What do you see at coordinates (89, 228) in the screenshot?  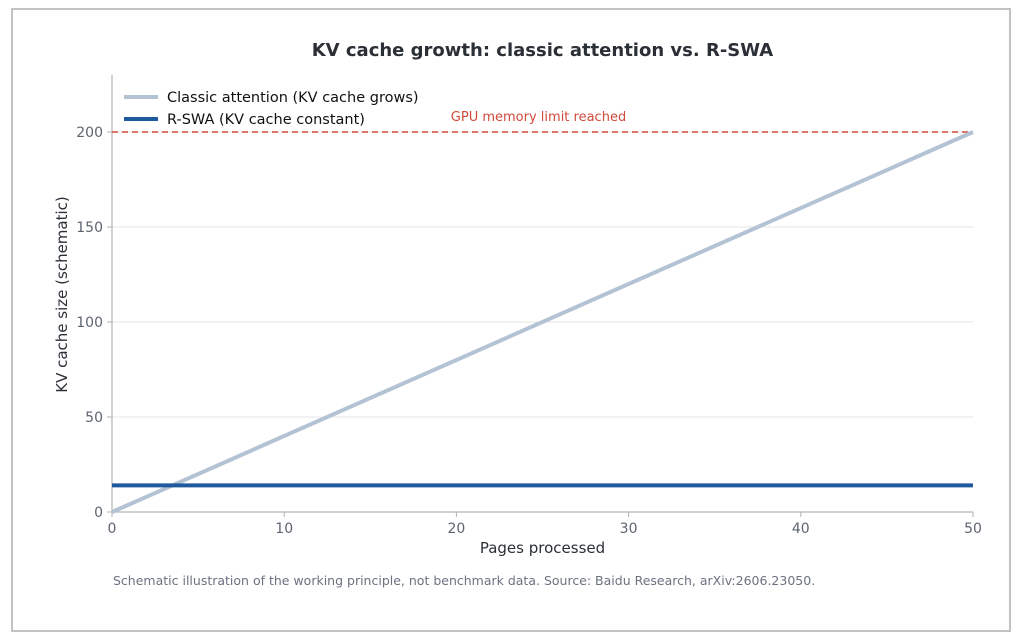 I see `y-tick-label: 150` at bounding box center [89, 228].